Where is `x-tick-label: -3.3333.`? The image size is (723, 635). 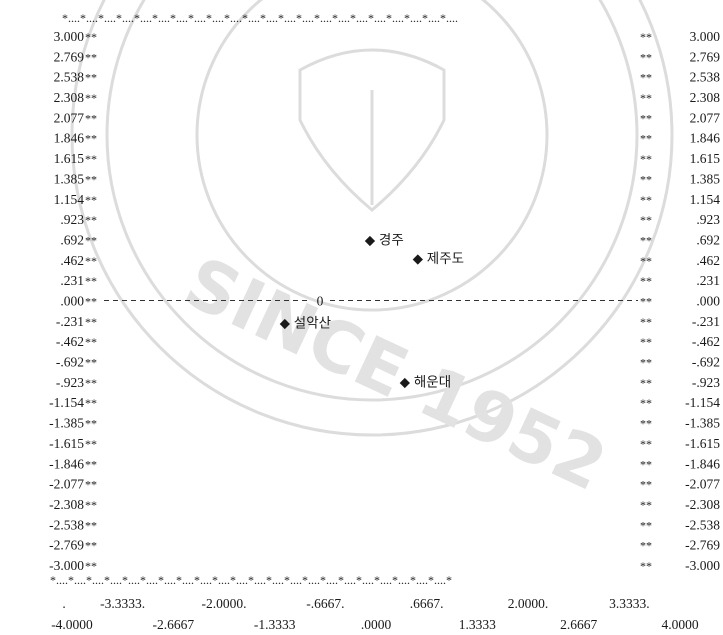 x-tick-label: -3.3333. is located at coordinates (122, 603).